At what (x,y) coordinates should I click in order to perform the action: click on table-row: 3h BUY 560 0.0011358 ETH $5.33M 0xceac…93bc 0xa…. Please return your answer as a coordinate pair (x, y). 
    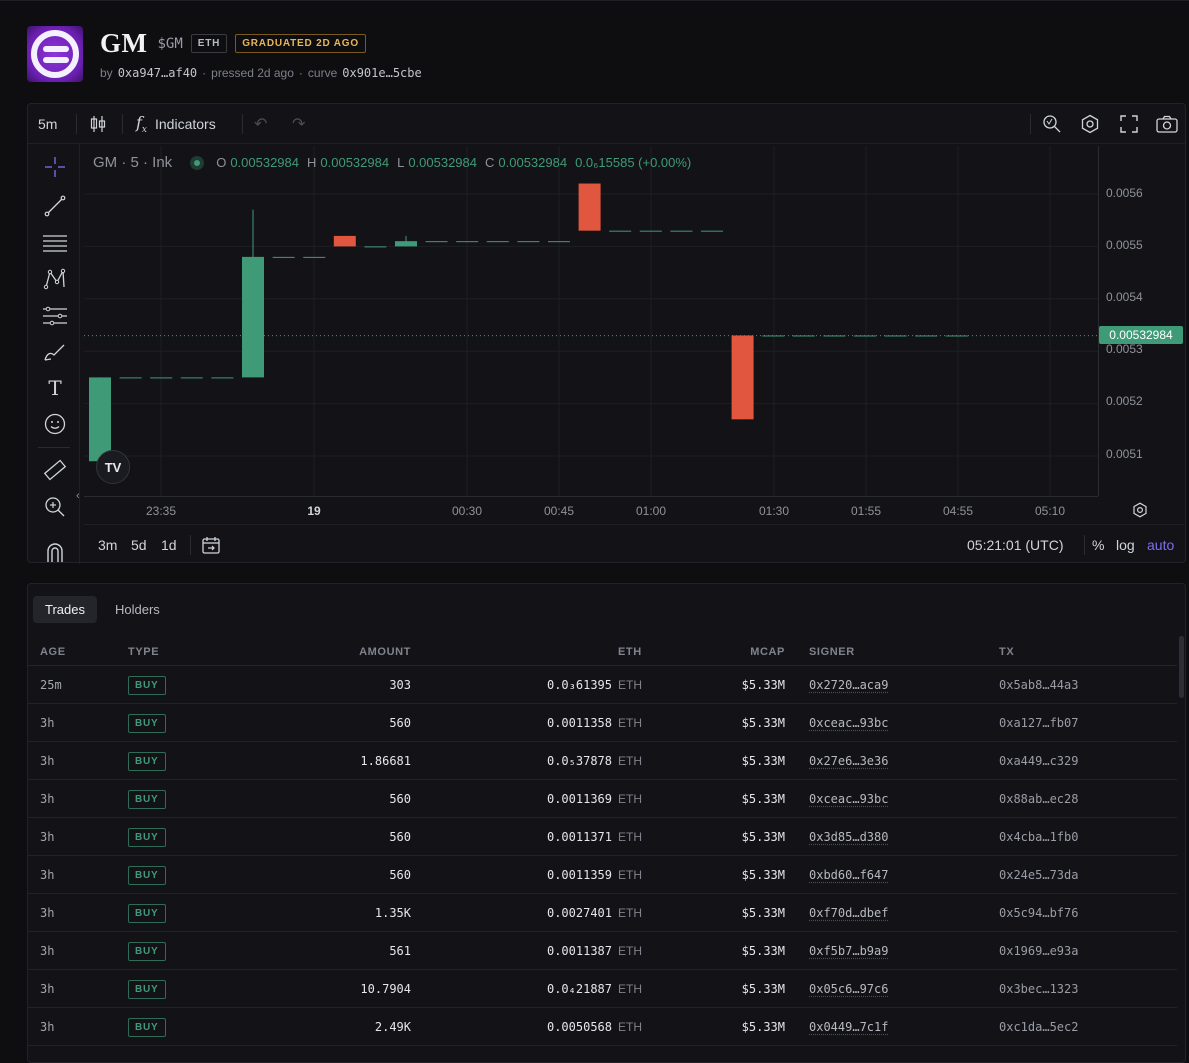
    Looking at the image, I should click on (602, 723).